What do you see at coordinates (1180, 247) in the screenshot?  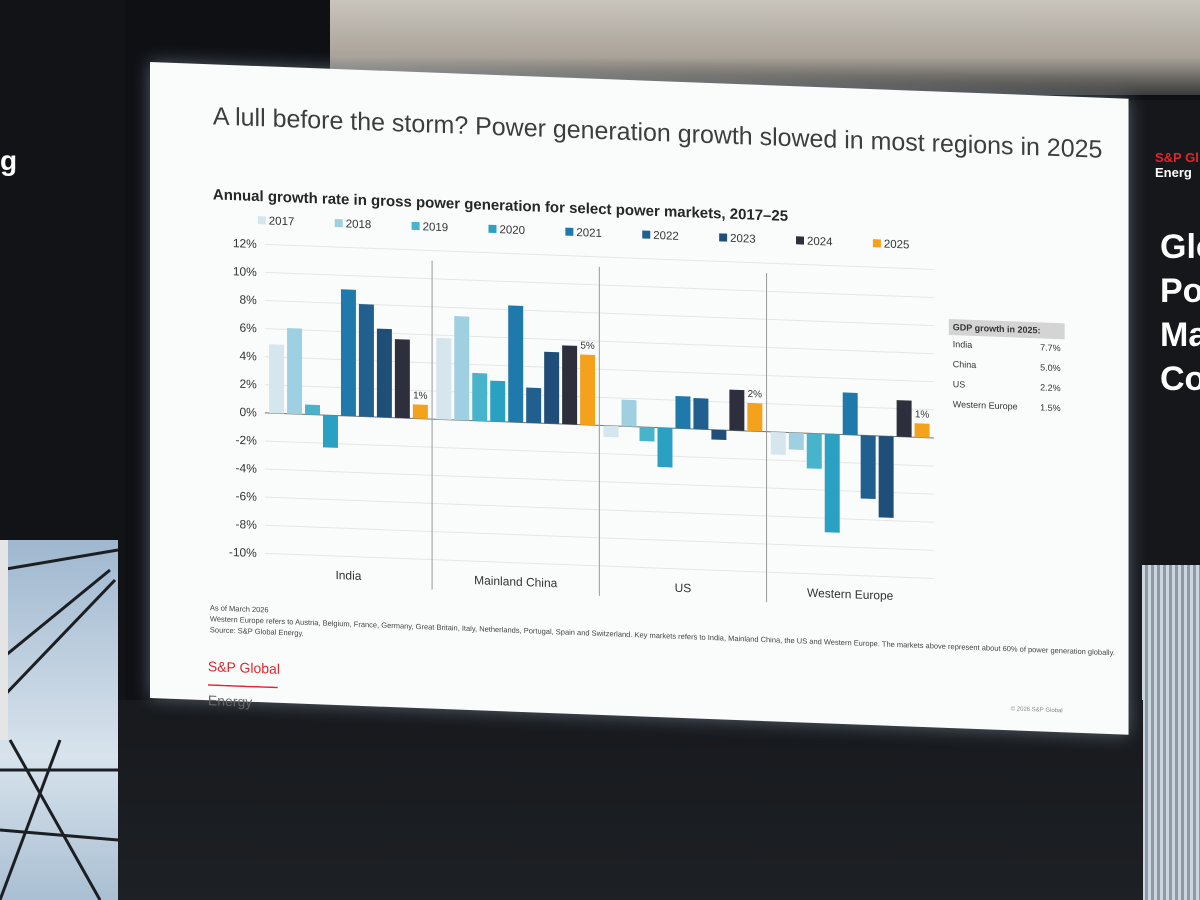 I see `right-big-text-line: Glo` at bounding box center [1180, 247].